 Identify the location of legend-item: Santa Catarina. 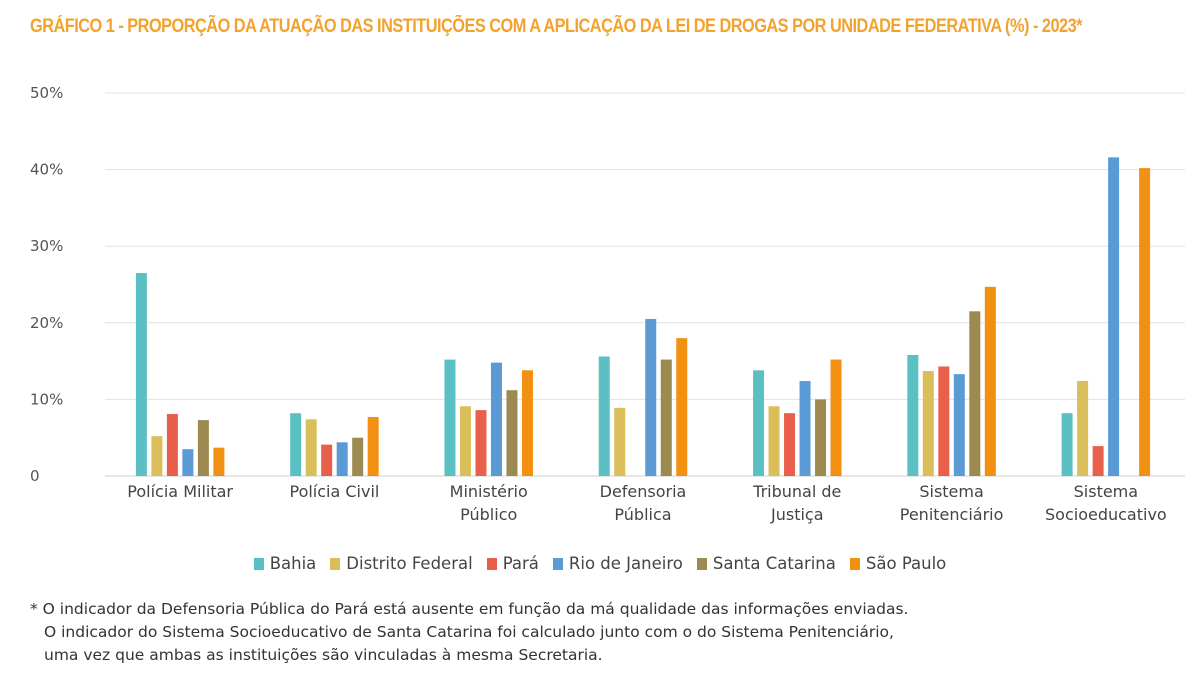
(766, 563).